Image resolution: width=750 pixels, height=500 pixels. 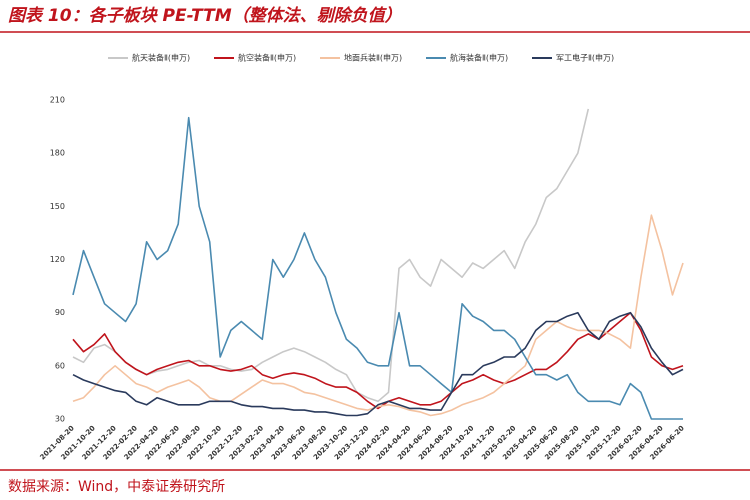 What do you see at coordinates (585, 58) in the screenshot?
I see `legend-label: 军工电子Ⅱ(申万)` at bounding box center [585, 58].